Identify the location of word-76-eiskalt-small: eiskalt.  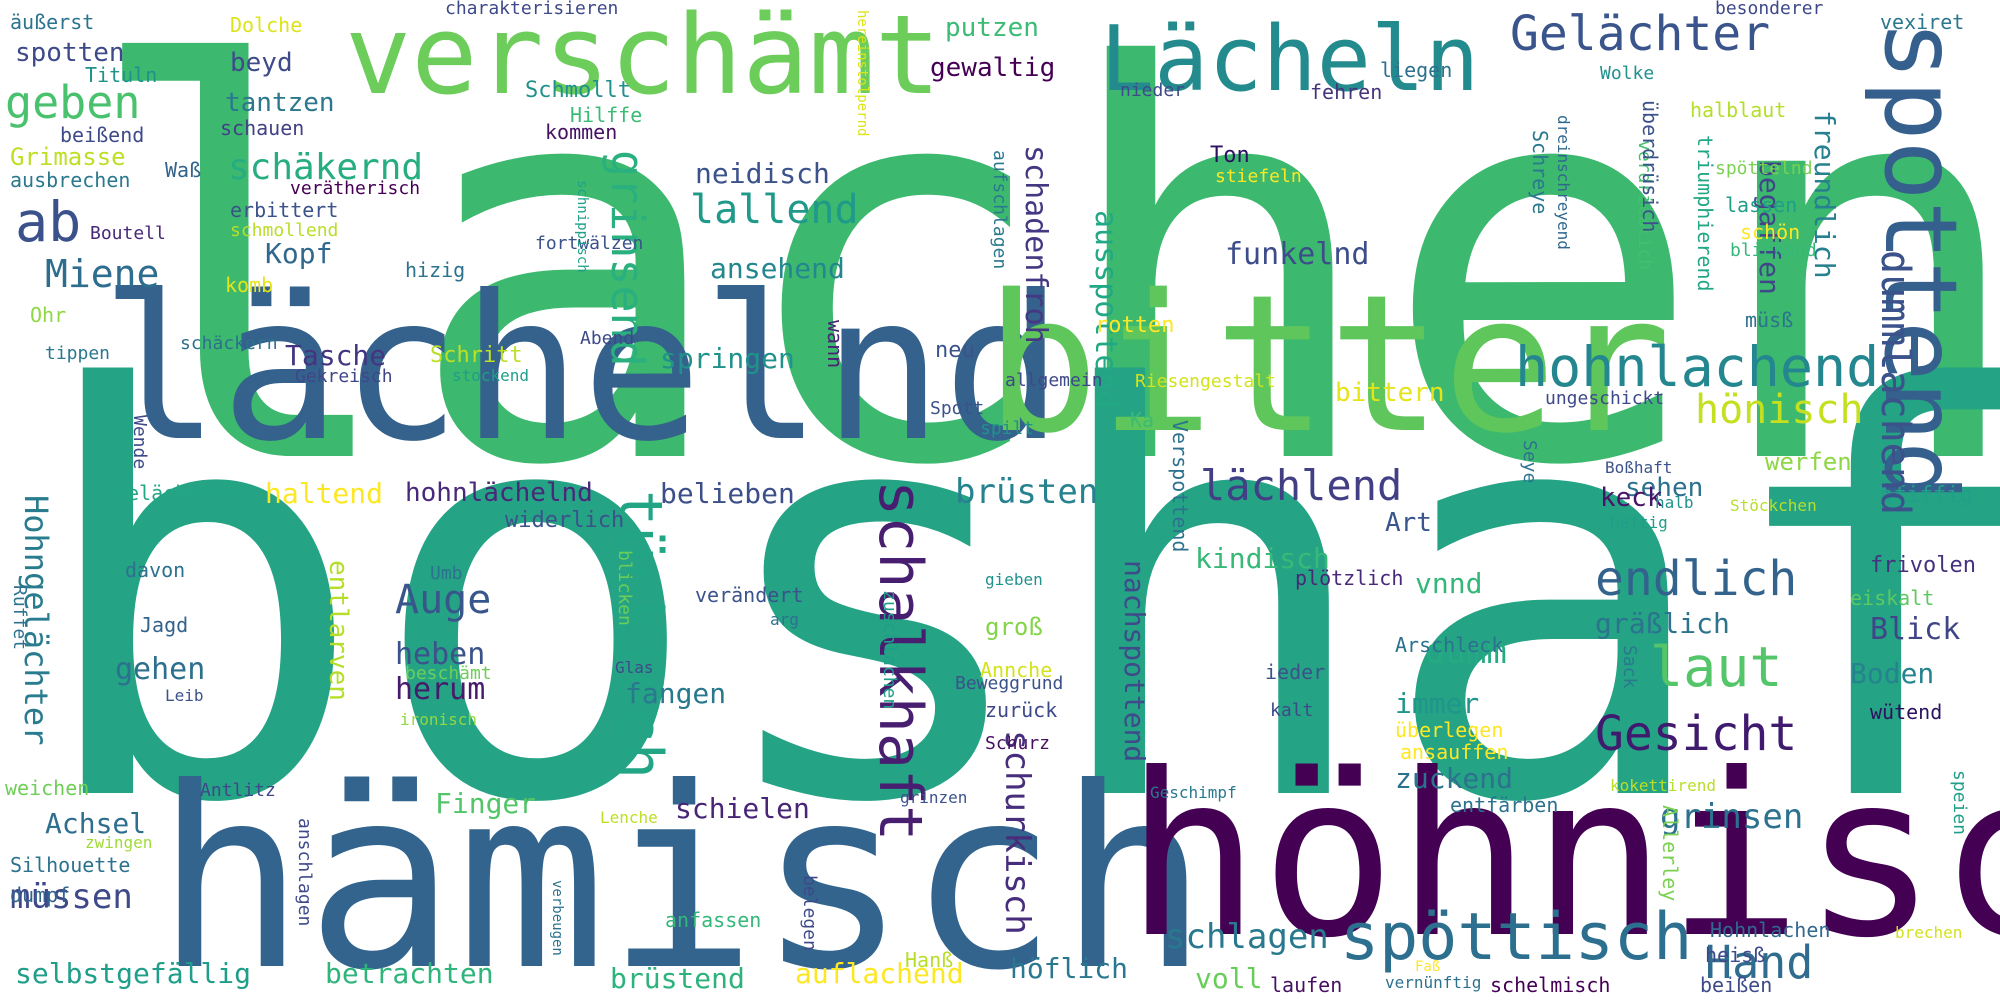
(1892, 598).